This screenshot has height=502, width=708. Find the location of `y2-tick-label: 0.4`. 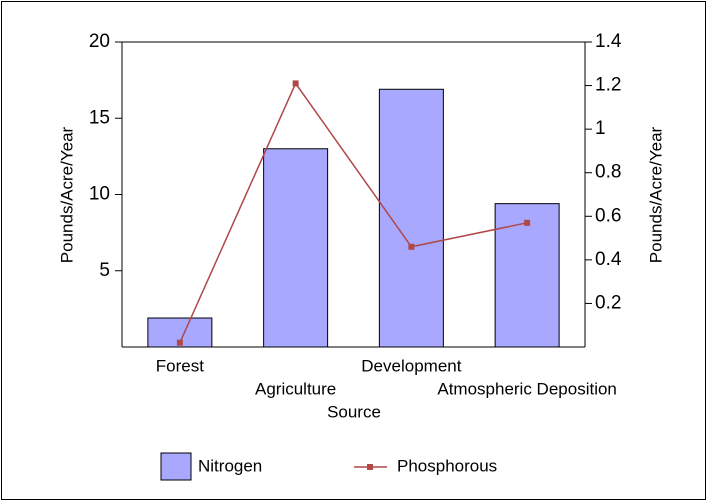

y2-tick-label: 0.4 is located at coordinates (608, 259).